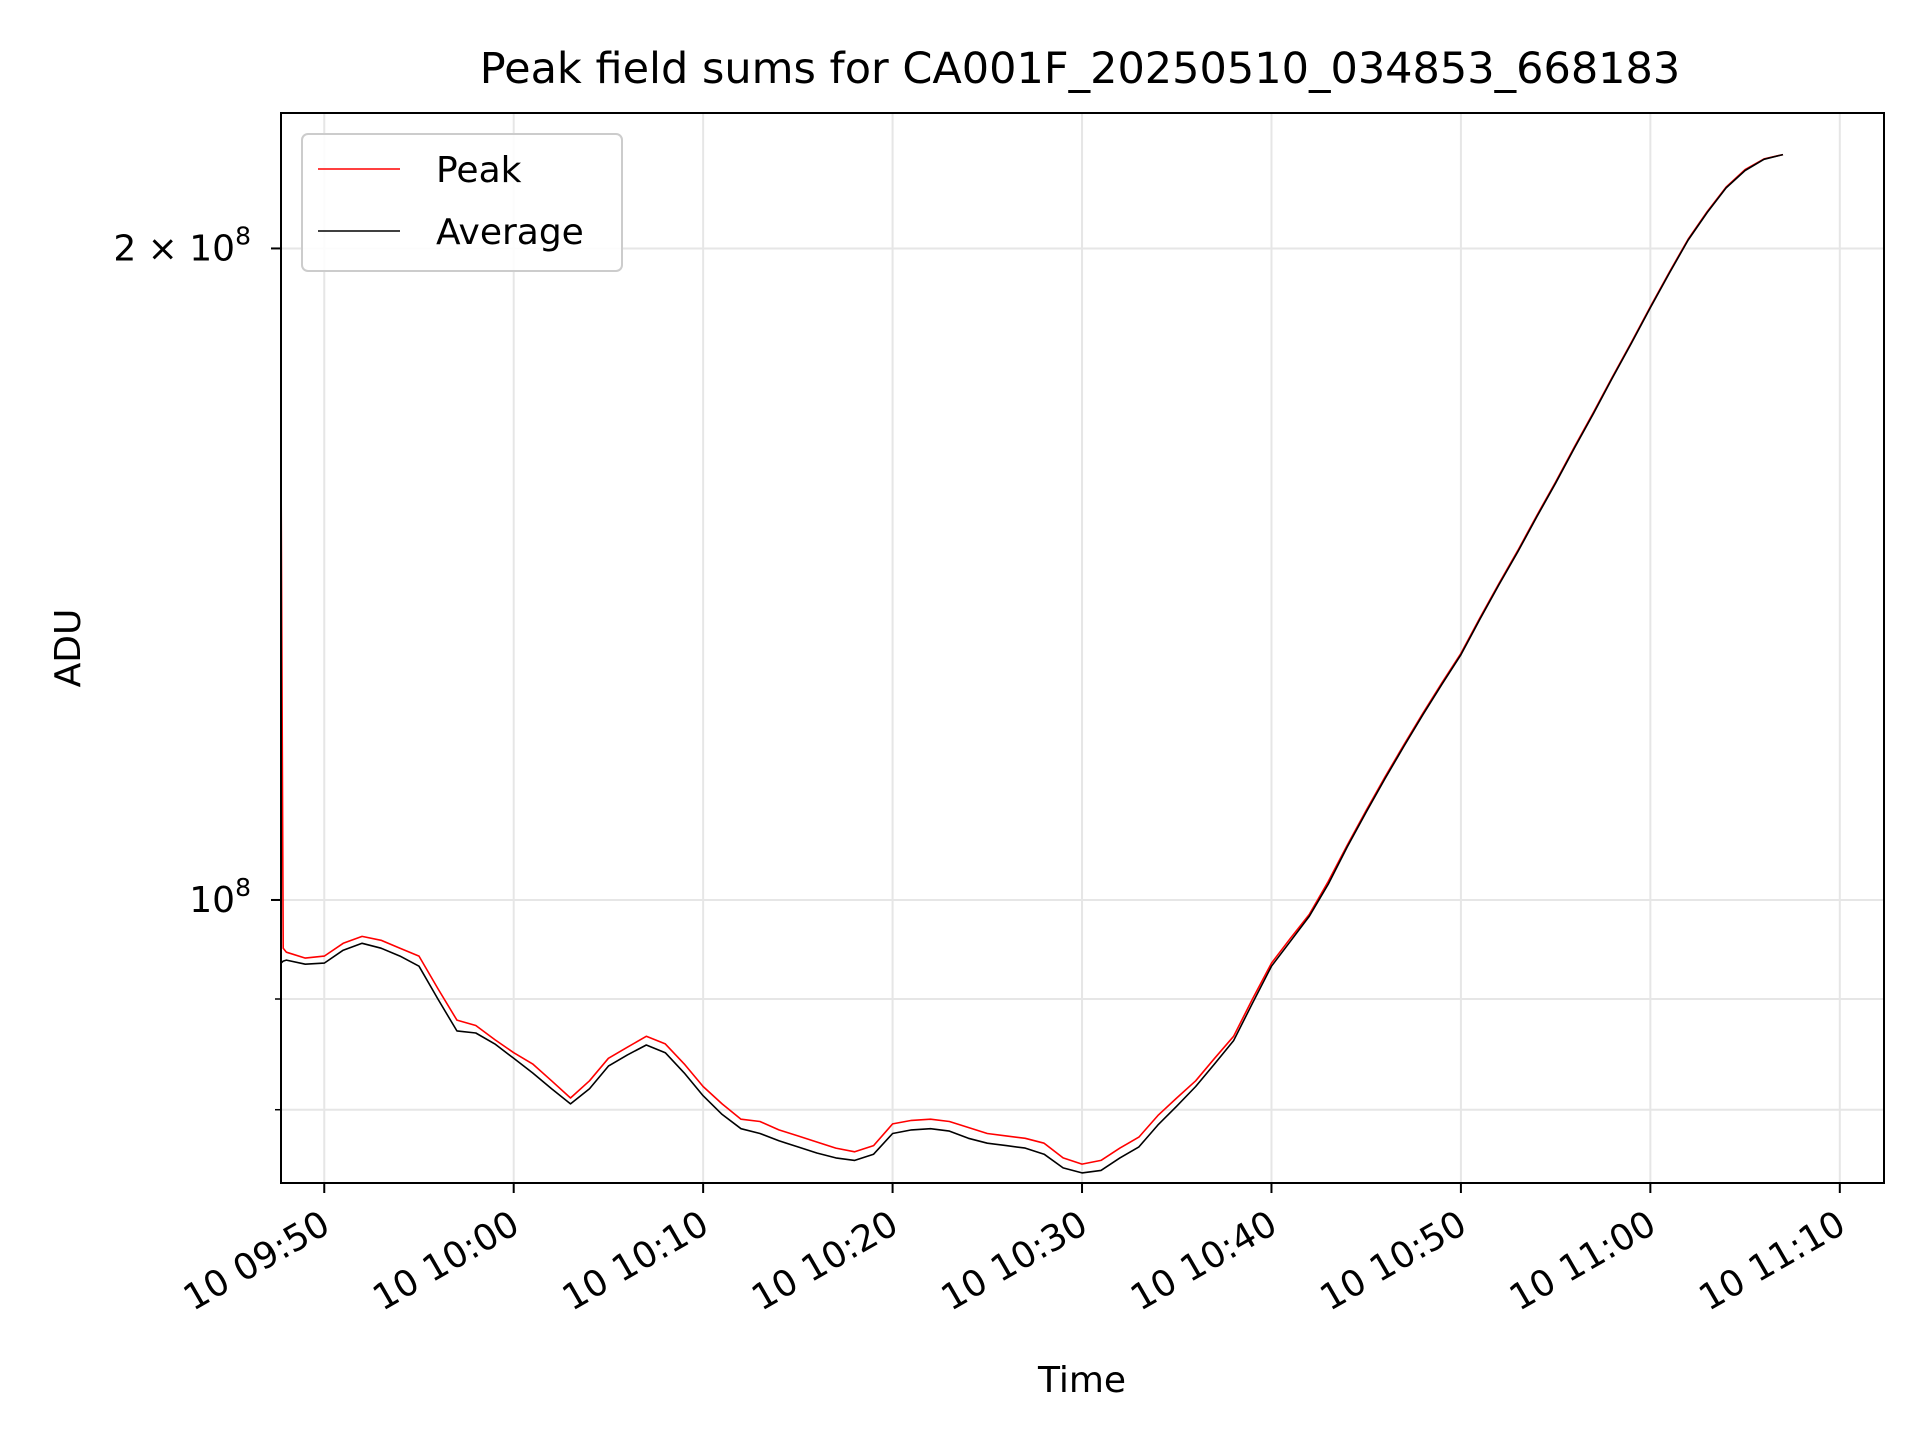 This screenshot has width=1920, height=1440. I want to click on legend-label-peak: Peak, so click(479, 170).